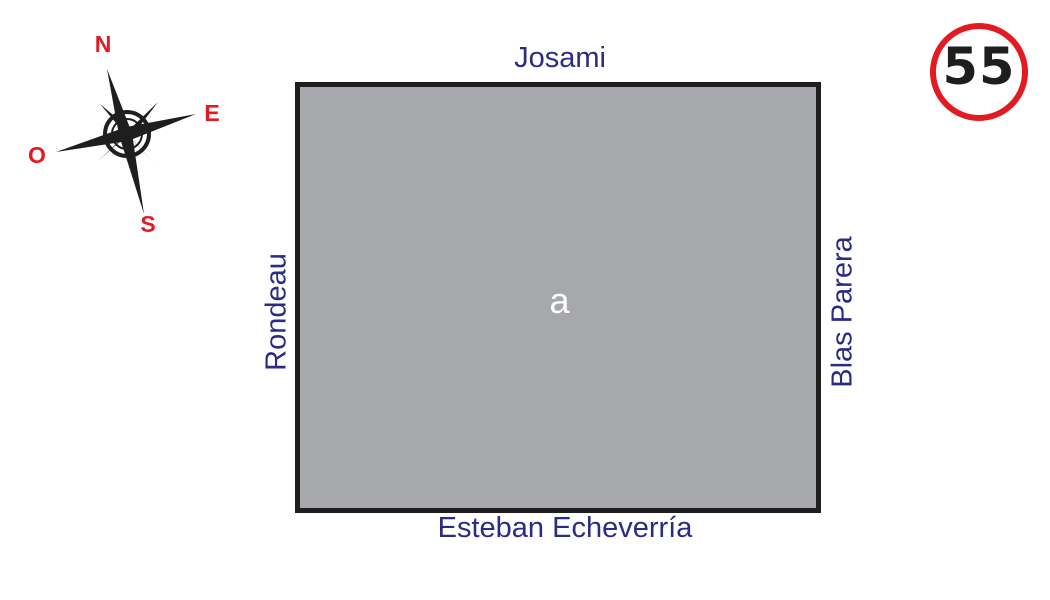  What do you see at coordinates (131, 173) in the screenshot?
I see `compass-needle-south` at bounding box center [131, 173].